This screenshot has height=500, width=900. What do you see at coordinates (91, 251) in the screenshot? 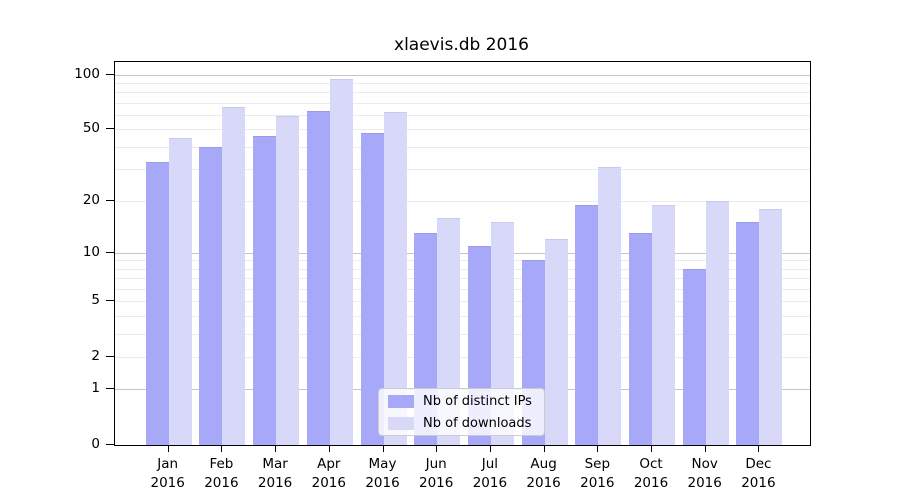
I see `y-tick-label-10: 10` at bounding box center [91, 251].